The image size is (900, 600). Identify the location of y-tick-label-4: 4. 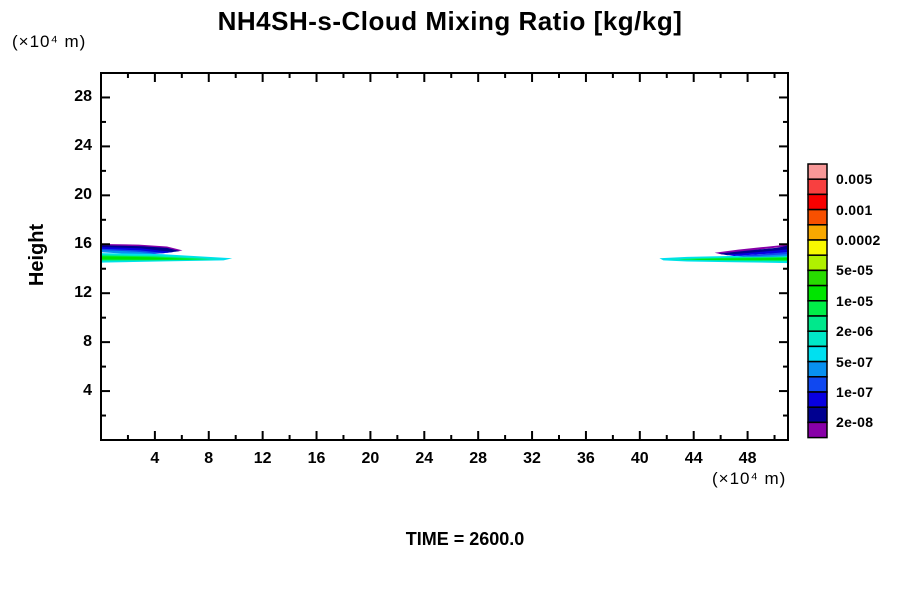
(87, 391).